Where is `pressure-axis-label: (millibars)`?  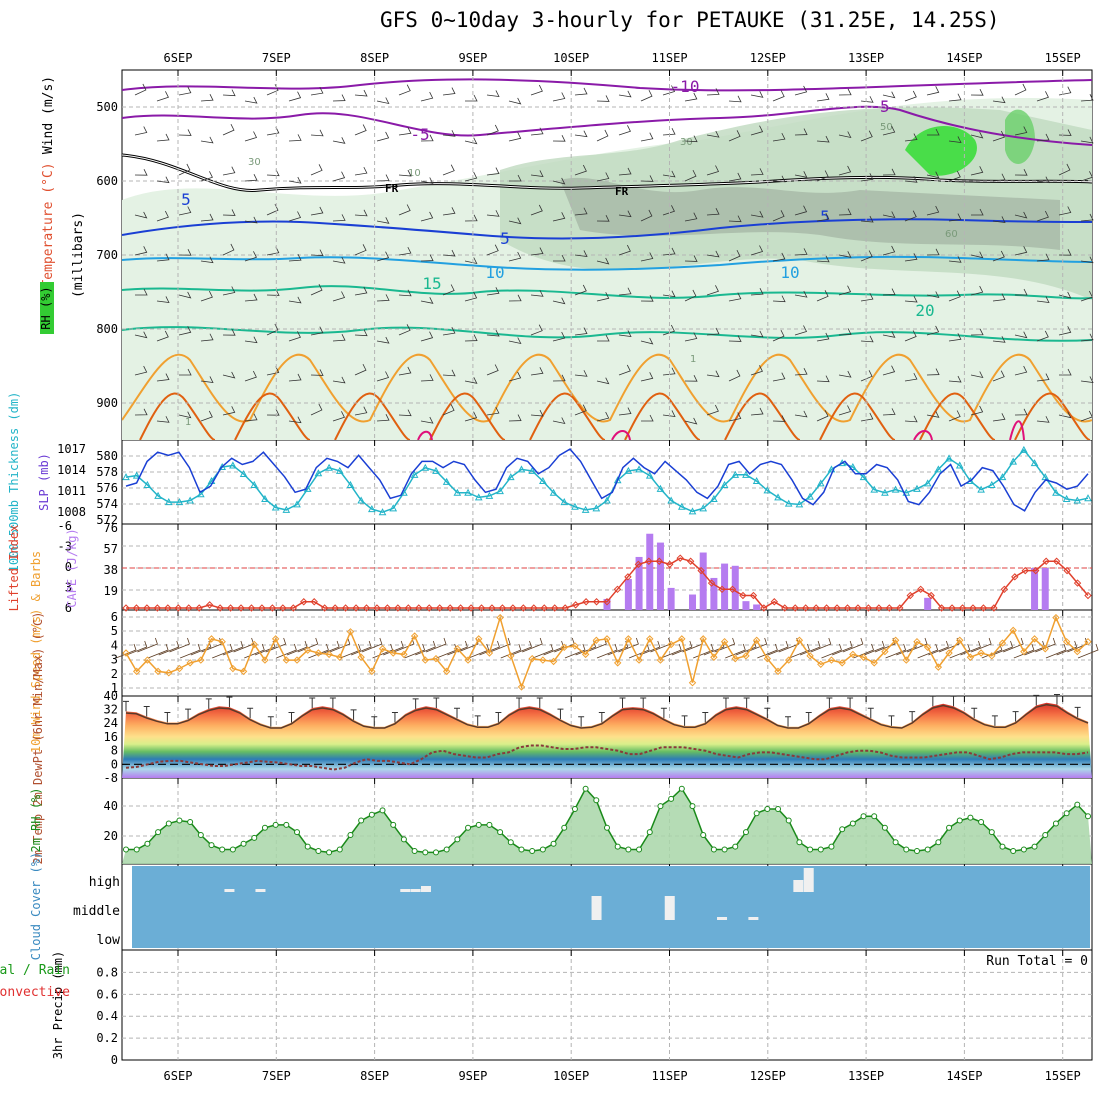
pressure-axis-label: (millibars) is located at coordinates (78, 255).